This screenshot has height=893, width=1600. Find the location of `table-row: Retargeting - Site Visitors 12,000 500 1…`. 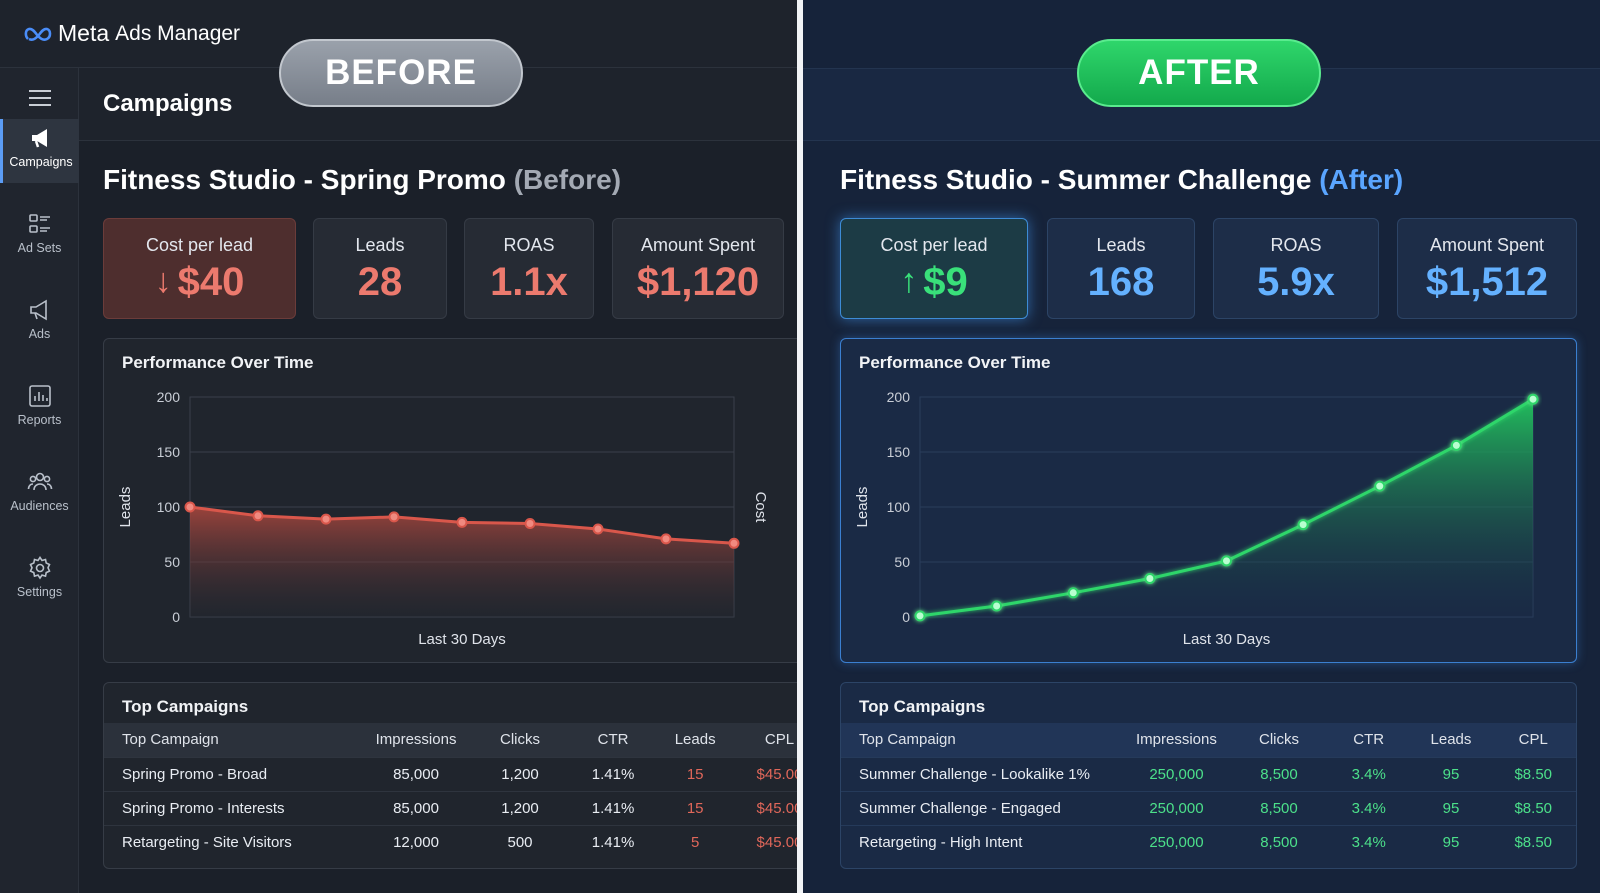

table-row: Retargeting - Site Visitors 12,000 500 1… is located at coordinates (450, 842).